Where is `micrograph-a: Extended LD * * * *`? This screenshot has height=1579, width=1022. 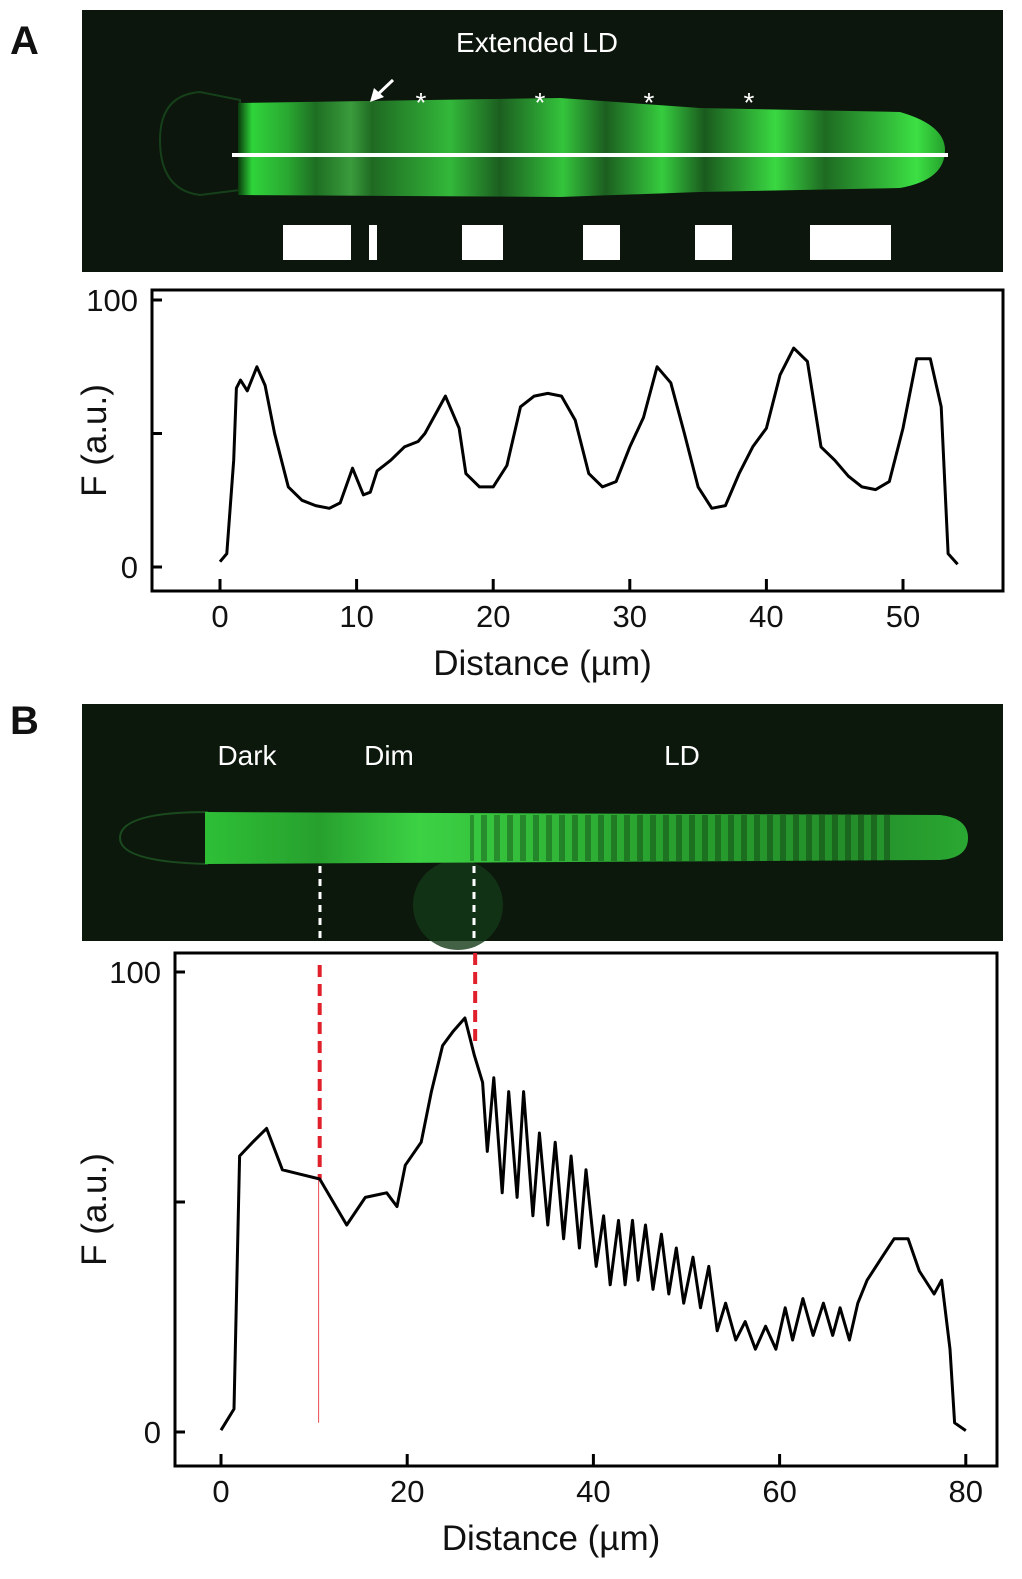 micrograph-a: Extended LD * * * * is located at coordinates (542, 141).